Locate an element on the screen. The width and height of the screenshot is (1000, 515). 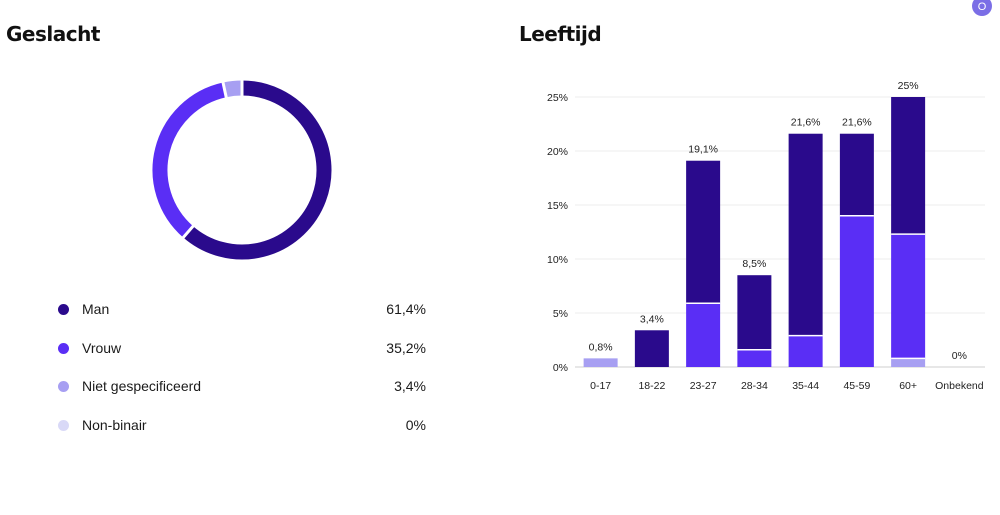
x-tick-label-45-59: 45-59 is located at coordinates (856, 386).